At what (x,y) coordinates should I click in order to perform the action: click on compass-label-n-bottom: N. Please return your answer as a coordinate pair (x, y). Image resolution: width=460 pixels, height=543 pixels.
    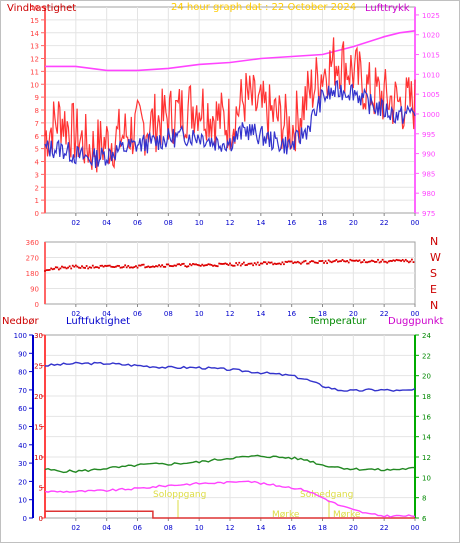
    Looking at the image, I should click on (434, 305).